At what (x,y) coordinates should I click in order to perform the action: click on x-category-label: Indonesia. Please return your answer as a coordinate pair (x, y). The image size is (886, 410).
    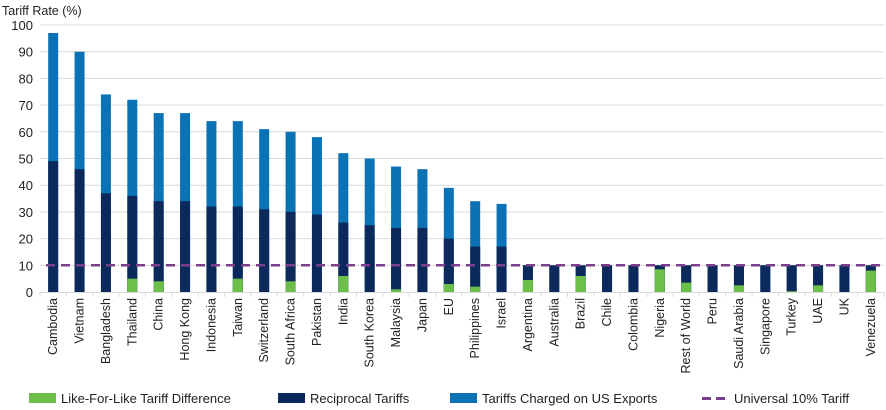
    Looking at the image, I should click on (211, 325).